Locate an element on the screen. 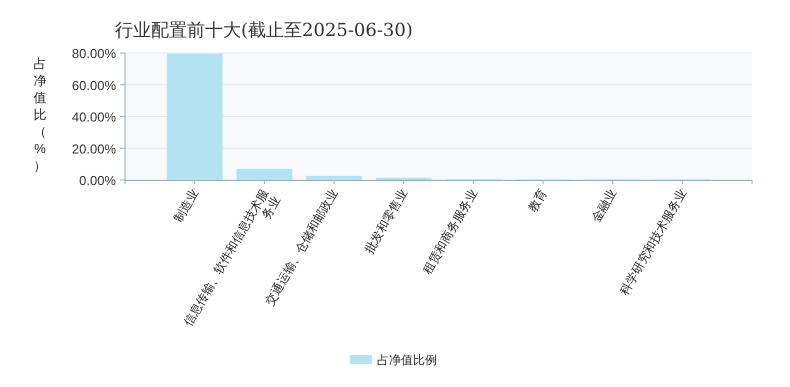 The image size is (790, 387). x-tick-label: 金融业 is located at coordinates (604, 205).